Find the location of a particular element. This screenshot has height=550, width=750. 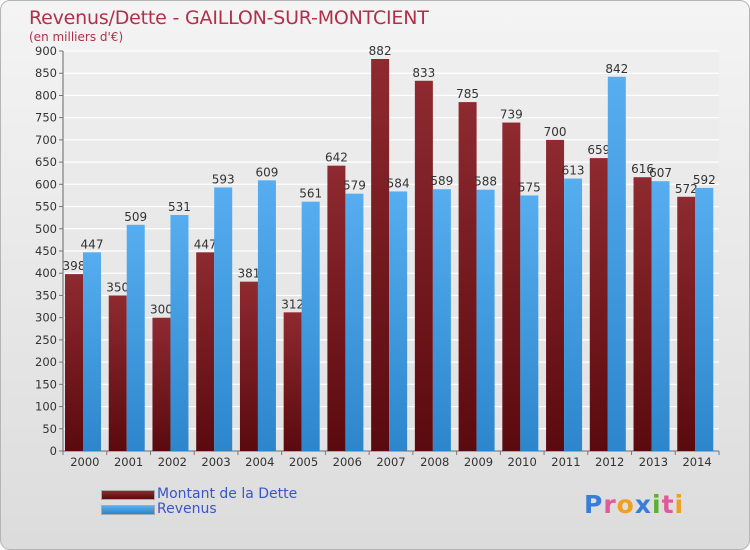

proxiti-logo: Proxiti is located at coordinates (634, 504).